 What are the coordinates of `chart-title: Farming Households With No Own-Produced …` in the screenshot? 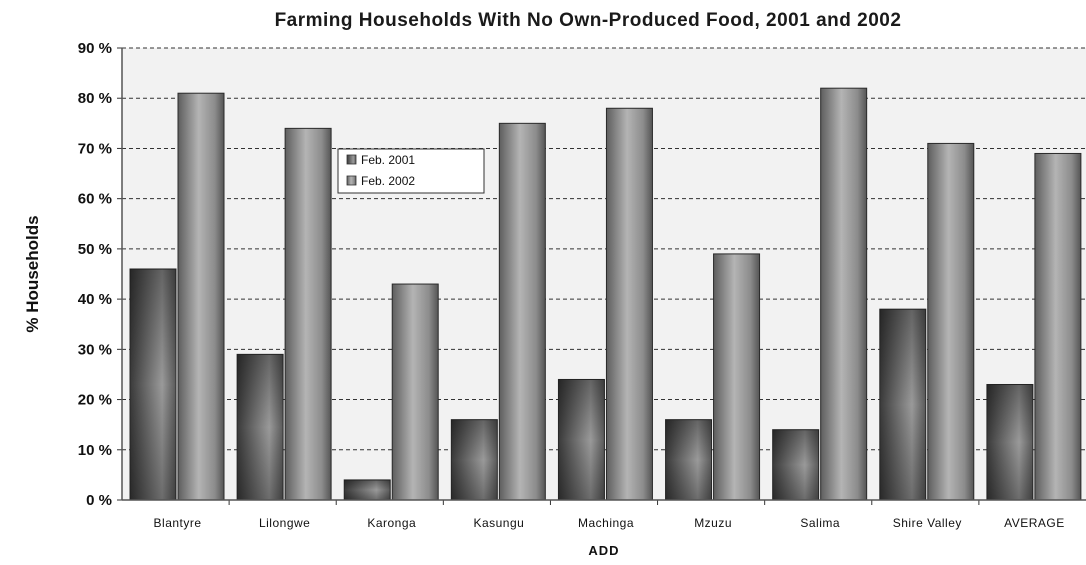 It's located at (588, 20).